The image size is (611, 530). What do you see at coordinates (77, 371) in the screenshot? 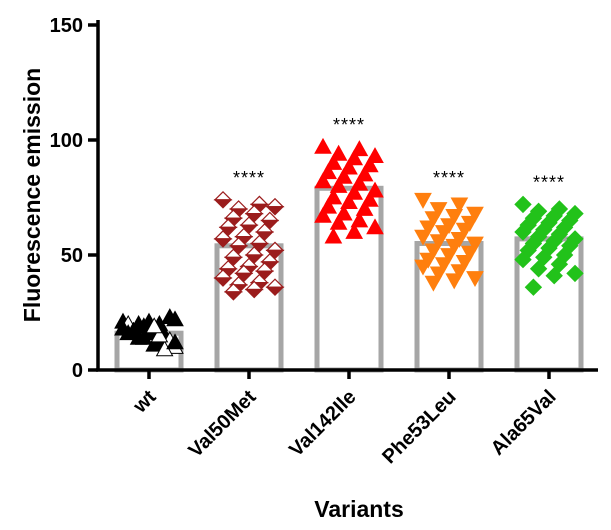
I see `y-tick-label: 0` at bounding box center [77, 371].